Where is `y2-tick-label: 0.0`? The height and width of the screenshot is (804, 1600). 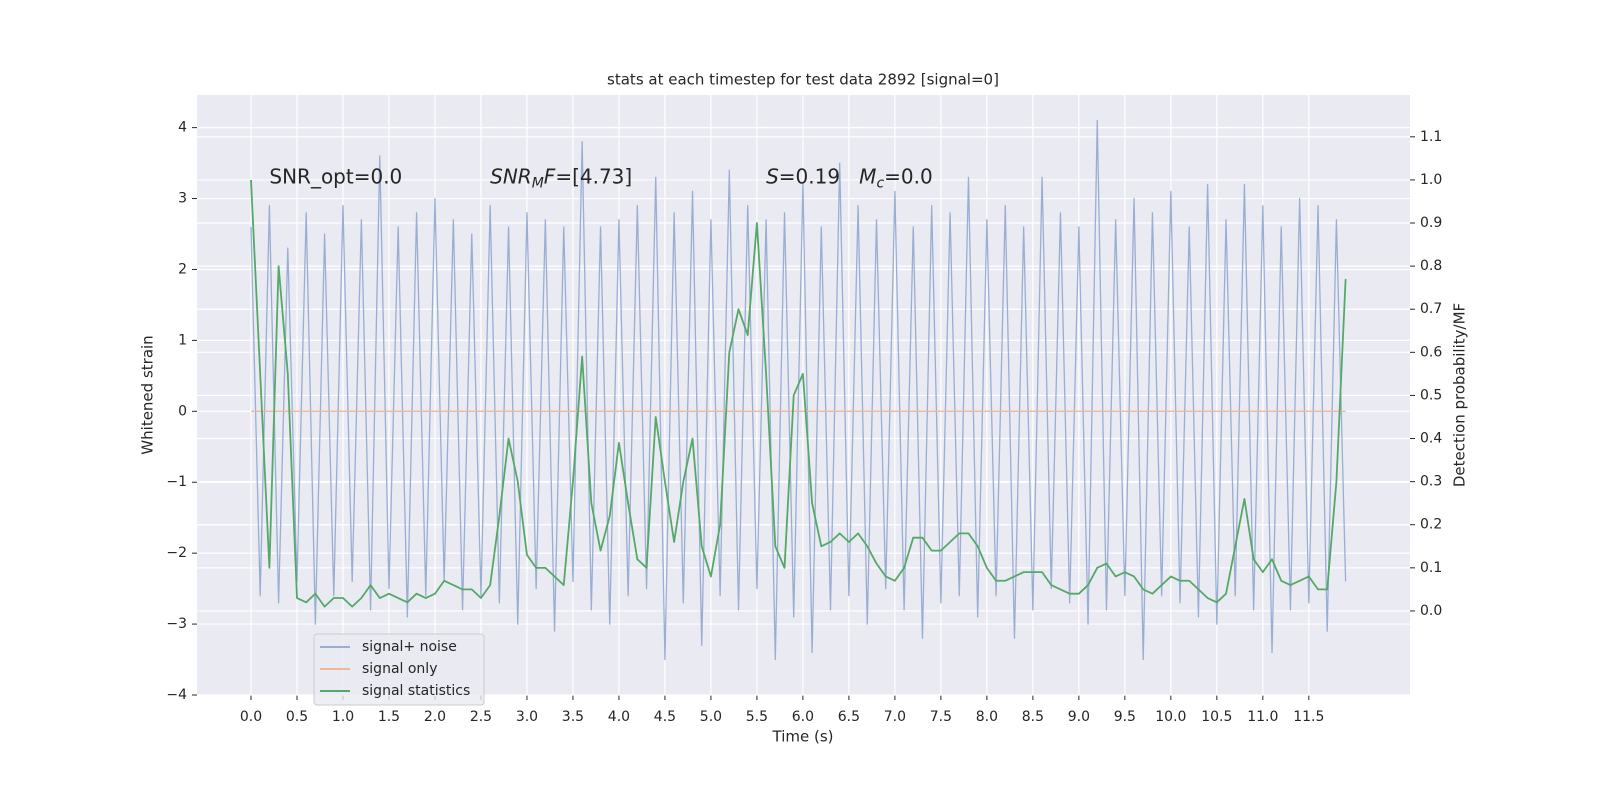 y2-tick-label: 0.0 is located at coordinates (1431, 611).